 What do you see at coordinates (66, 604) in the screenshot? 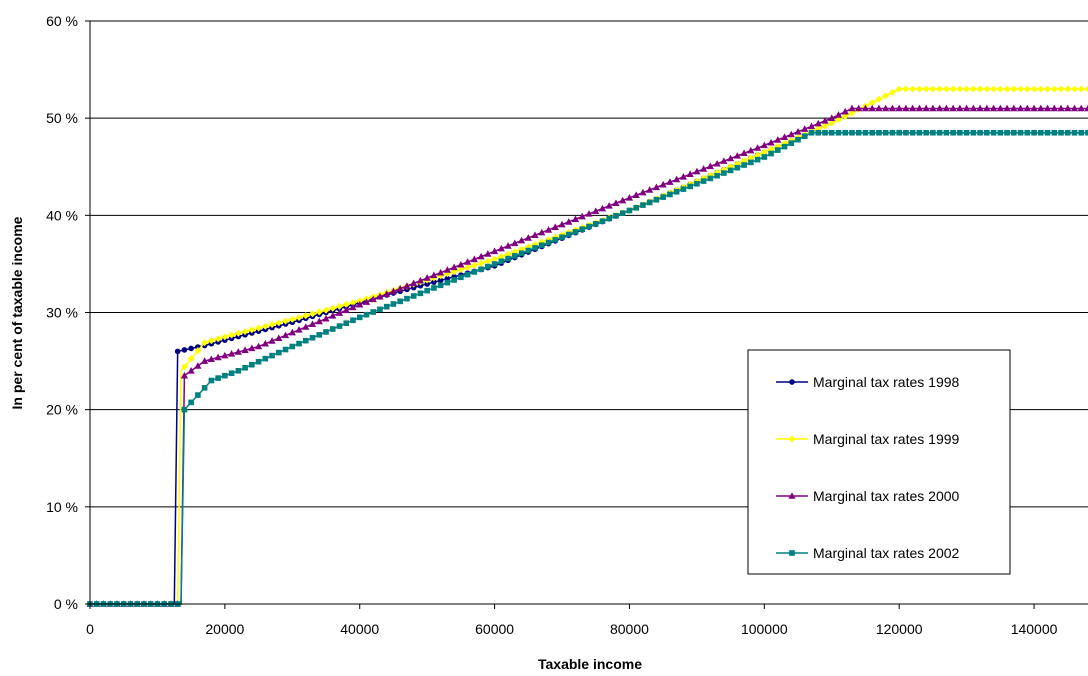
I see `y-tick-label: 0 %` at bounding box center [66, 604].